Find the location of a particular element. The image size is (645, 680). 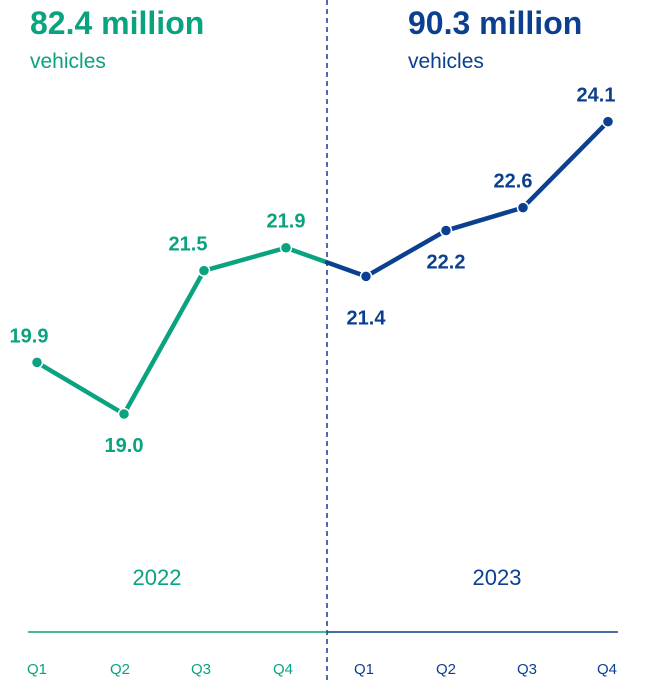

data-point-2023-q4 is located at coordinates (608, 121).